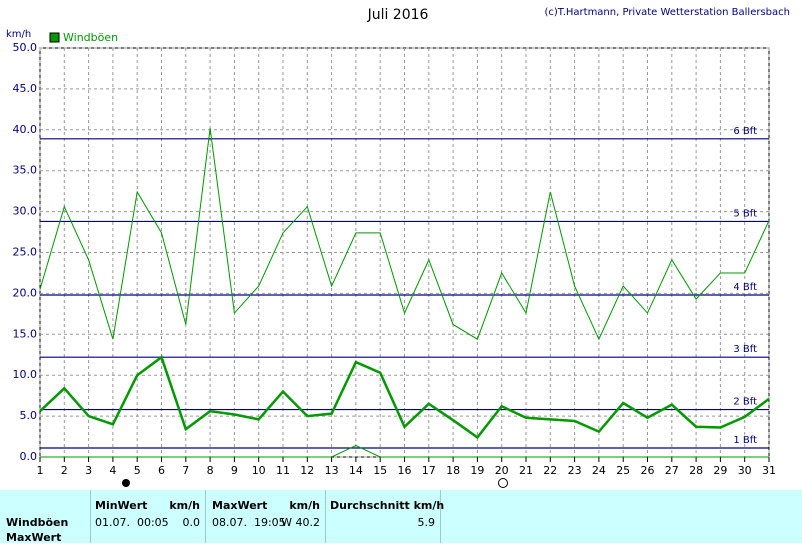 This screenshot has width=802, height=544. I want to click on x-tick-label: 20, so click(502, 470).